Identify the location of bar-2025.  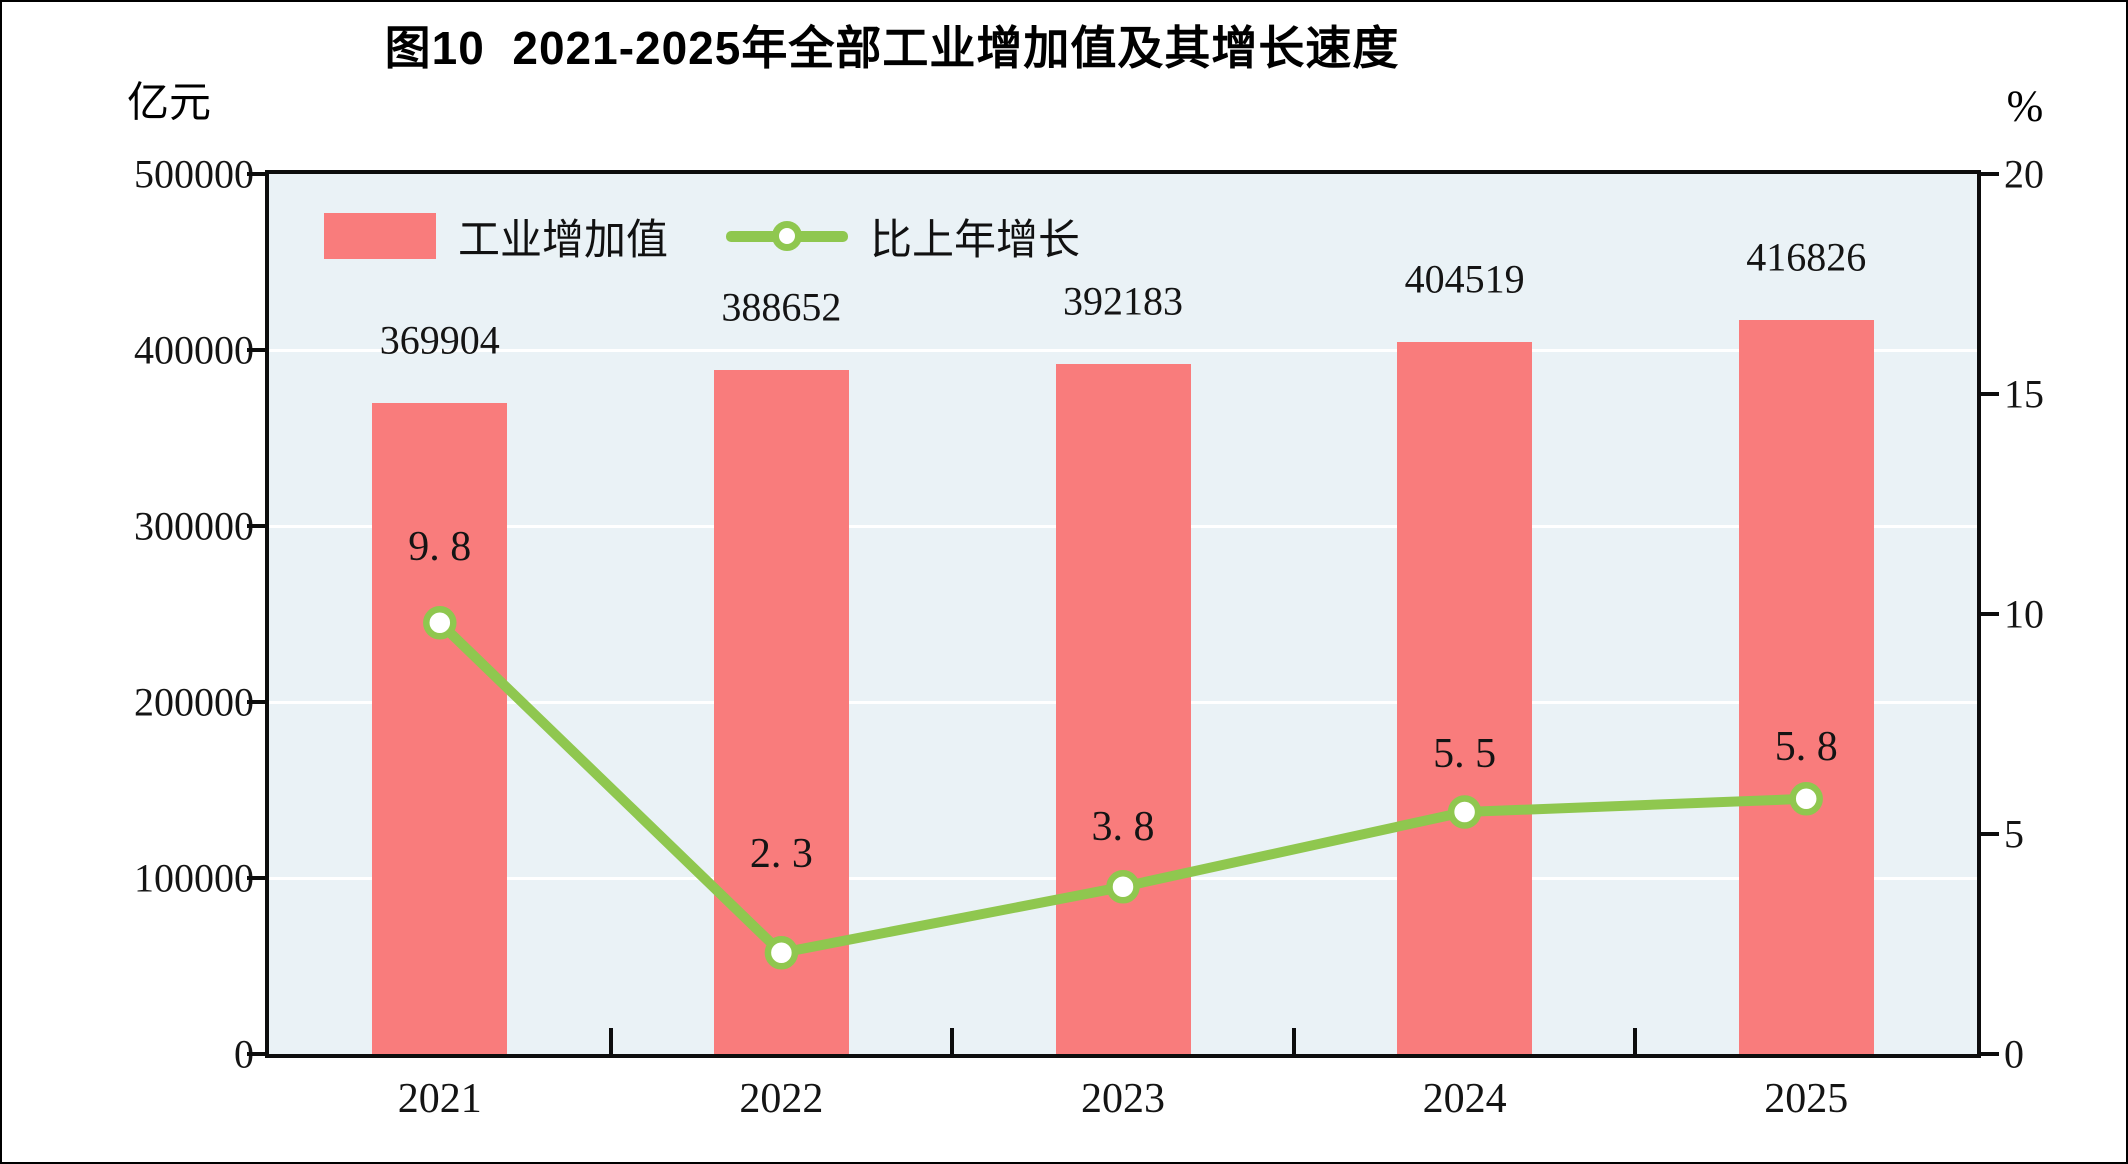
(1806, 687).